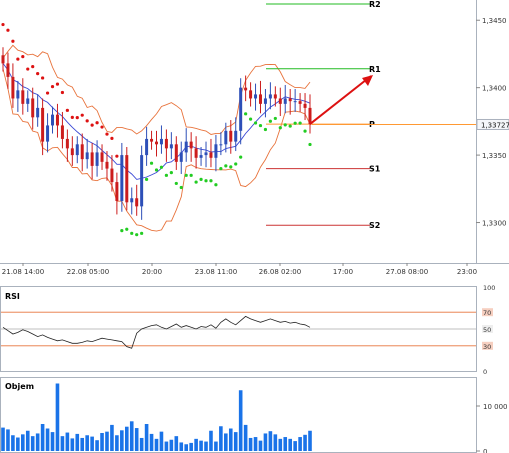  I want to click on volume-tick-label: 10 000, so click(495, 407).